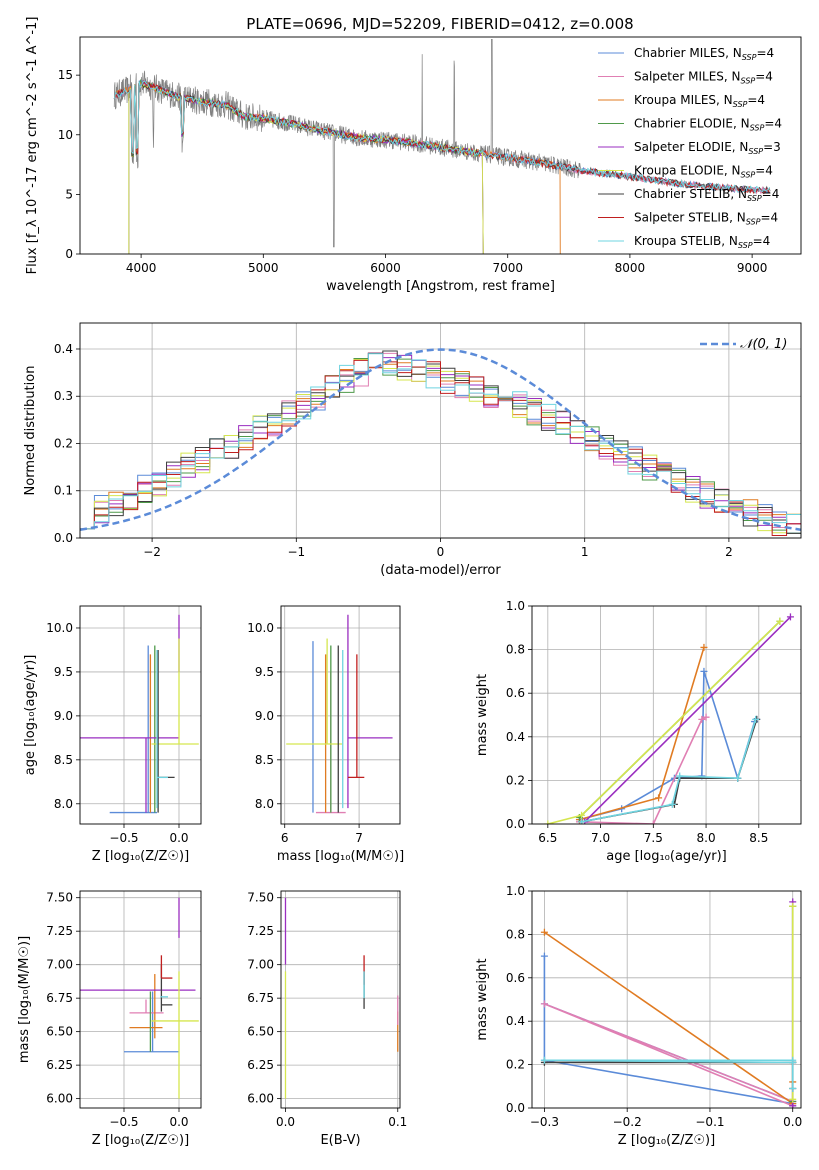 This screenshot has width=819, height=1170. Describe the element at coordinates (441, 552) in the screenshot. I see `x-tick-label: 0` at that location.